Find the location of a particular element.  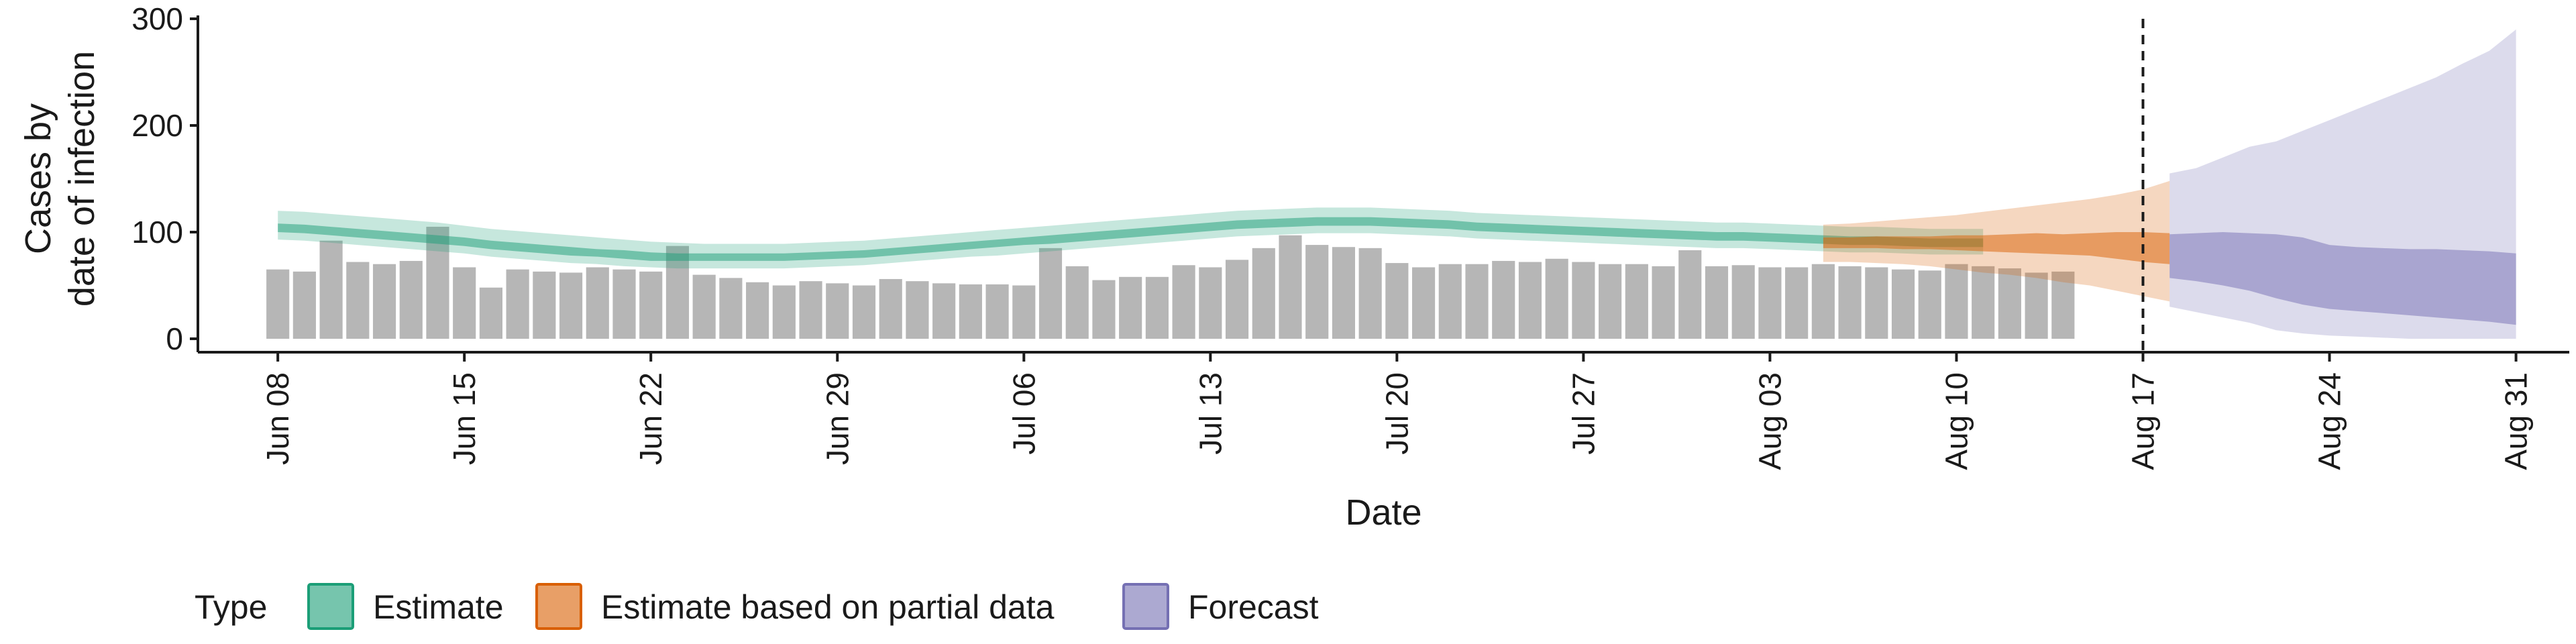

x-tick-label: Aug 24 is located at coordinates (2329, 421).